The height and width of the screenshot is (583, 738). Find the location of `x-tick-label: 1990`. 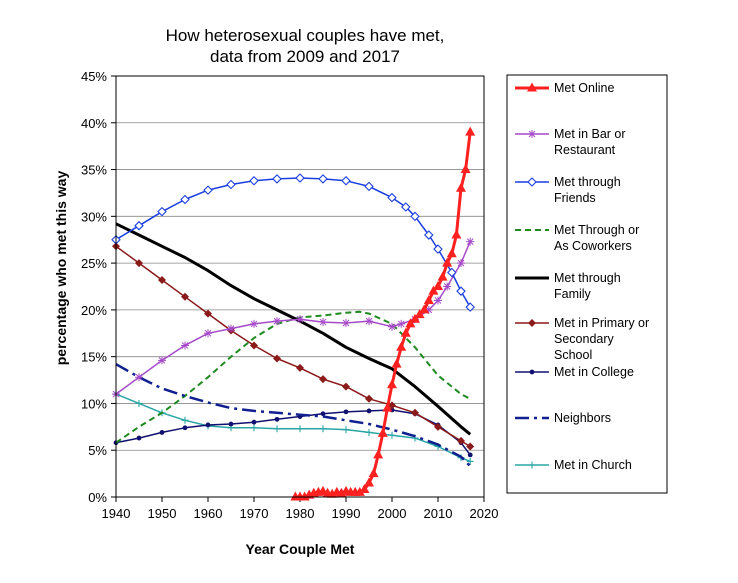

x-tick-label: 1990 is located at coordinates (346, 513).